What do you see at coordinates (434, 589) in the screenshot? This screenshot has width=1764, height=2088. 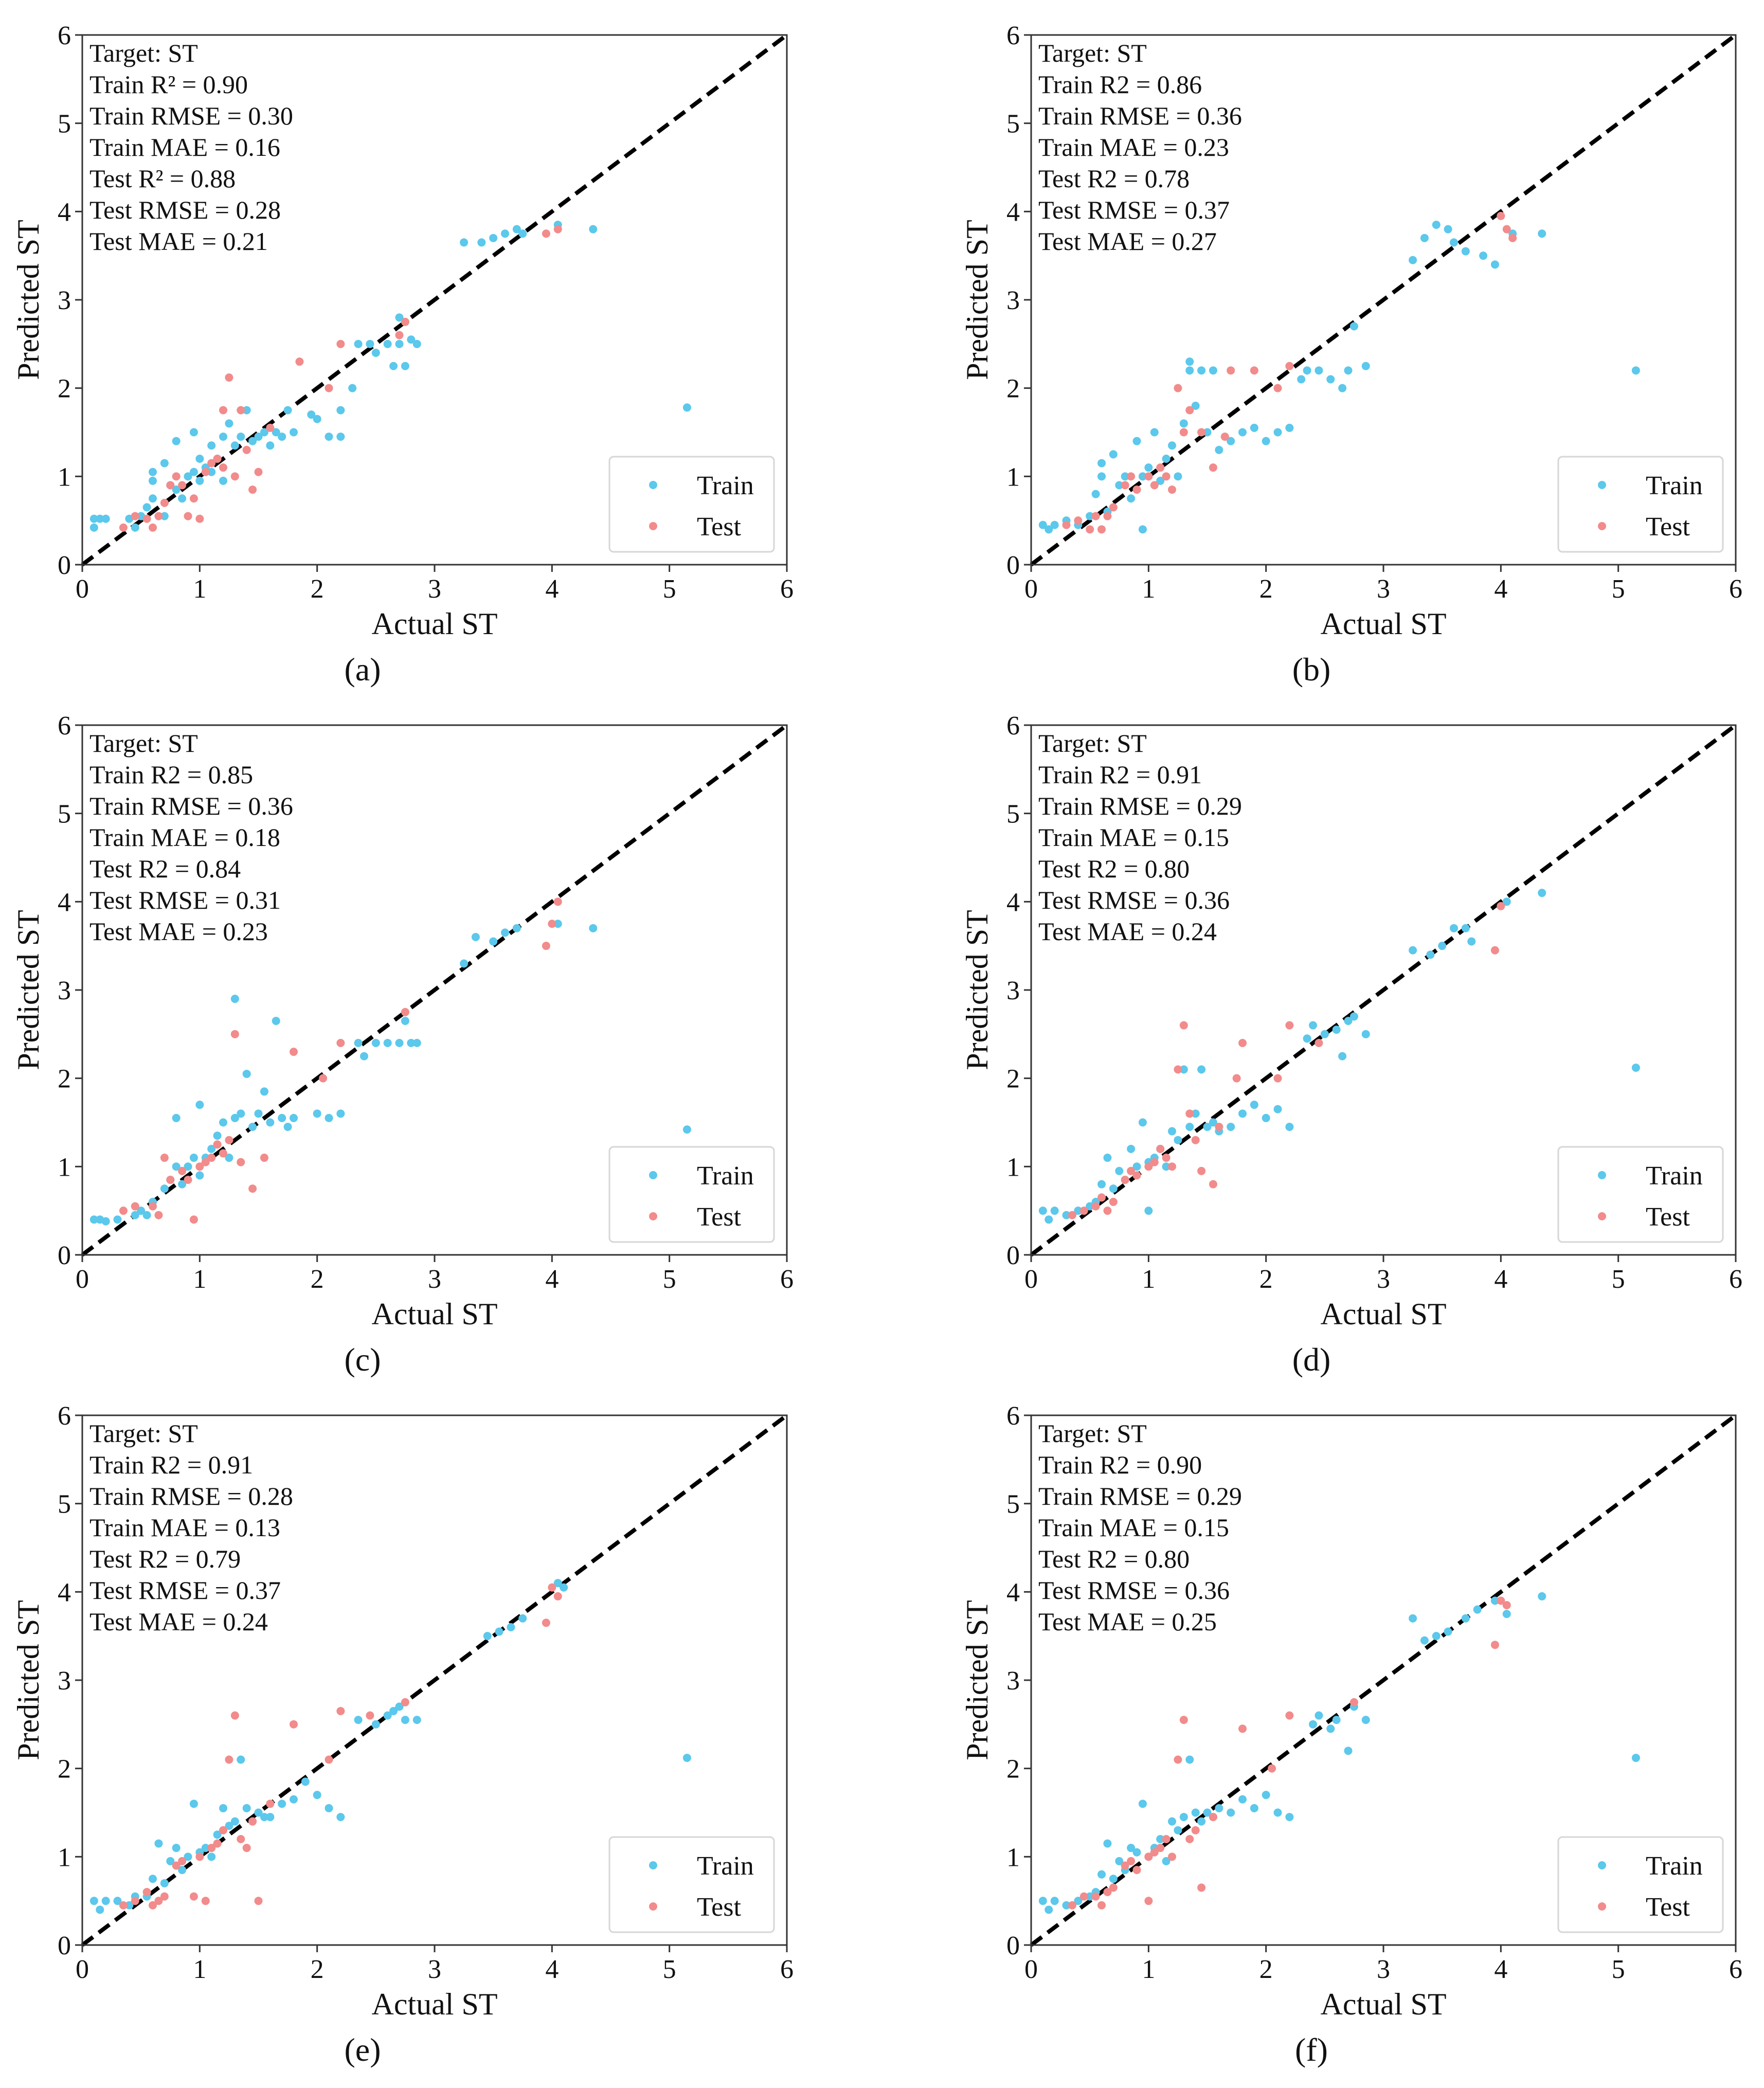 I see `x-tick-label: 3` at bounding box center [434, 589].